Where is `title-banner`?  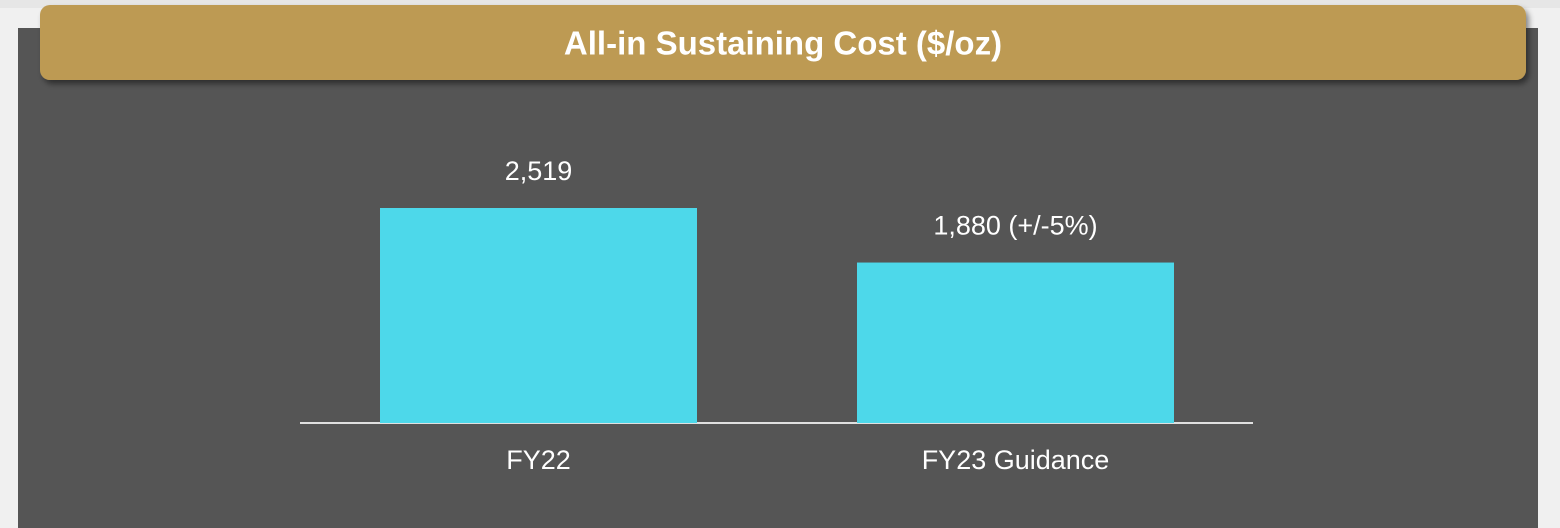 title-banner is located at coordinates (783, 42).